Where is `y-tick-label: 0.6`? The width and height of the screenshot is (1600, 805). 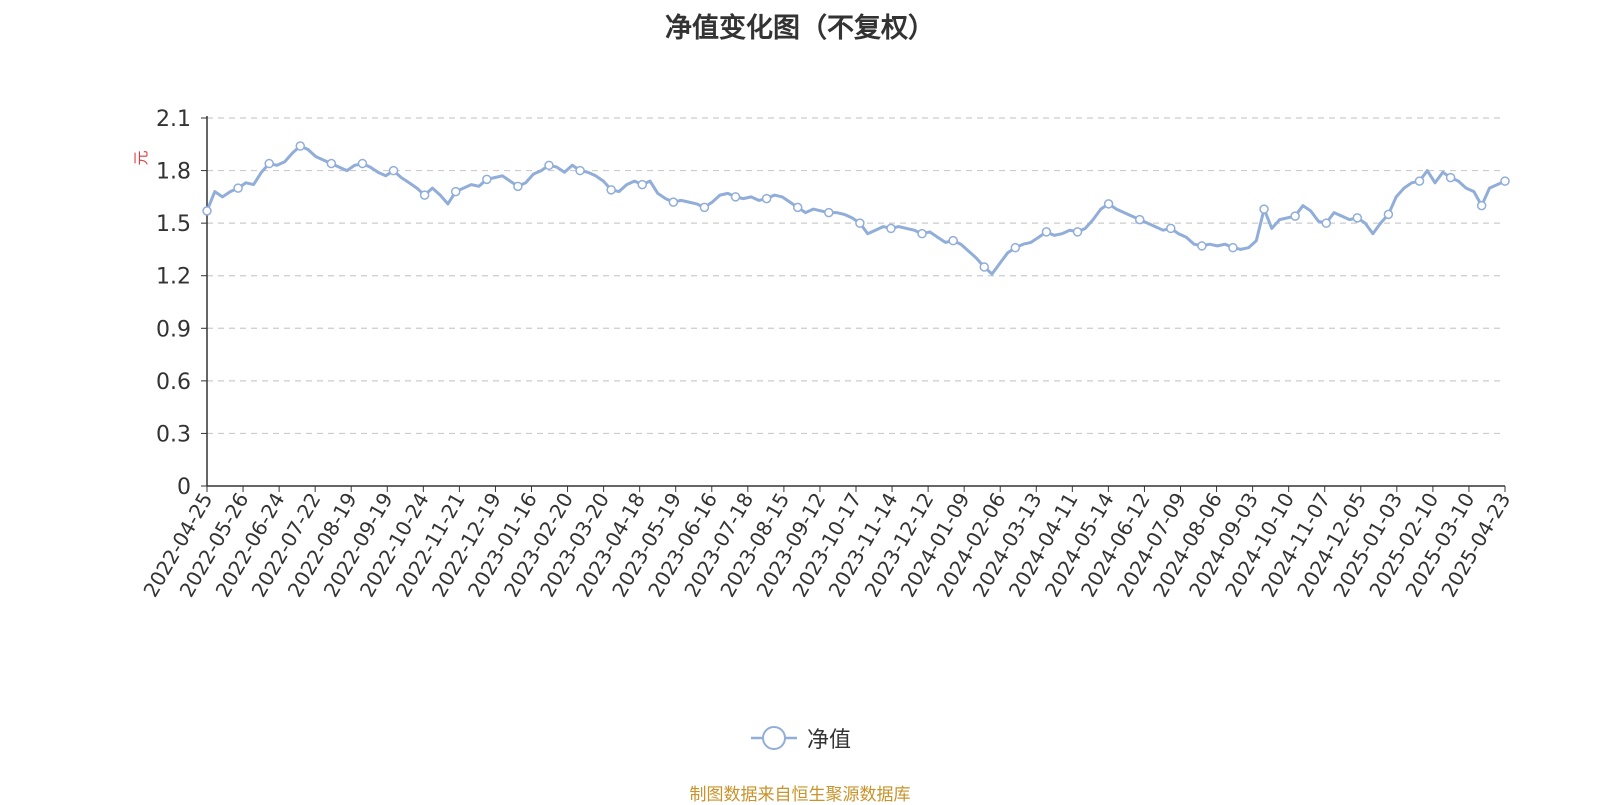
y-tick-label: 0.6 is located at coordinates (173, 382).